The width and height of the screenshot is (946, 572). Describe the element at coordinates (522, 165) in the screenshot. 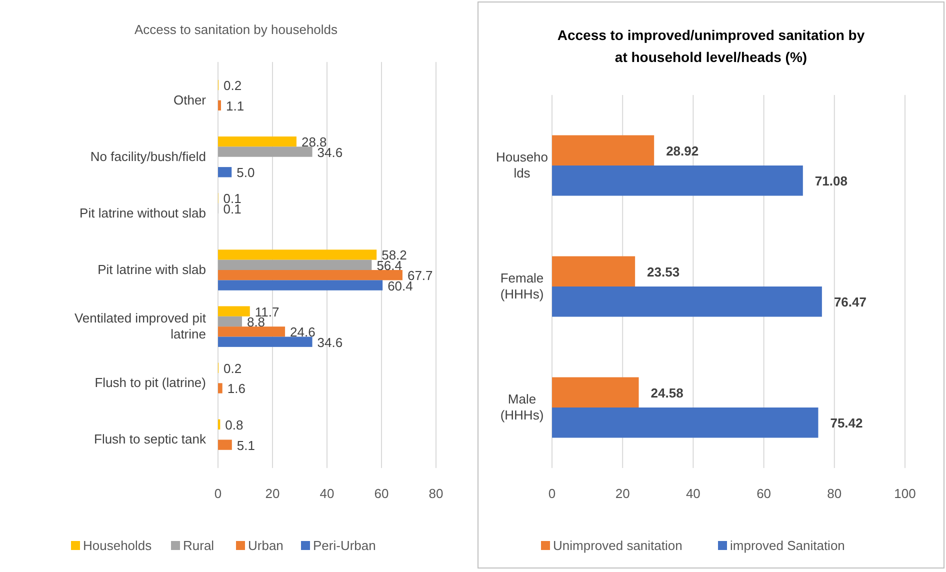

I see `y-tick-label: Households` at that location.